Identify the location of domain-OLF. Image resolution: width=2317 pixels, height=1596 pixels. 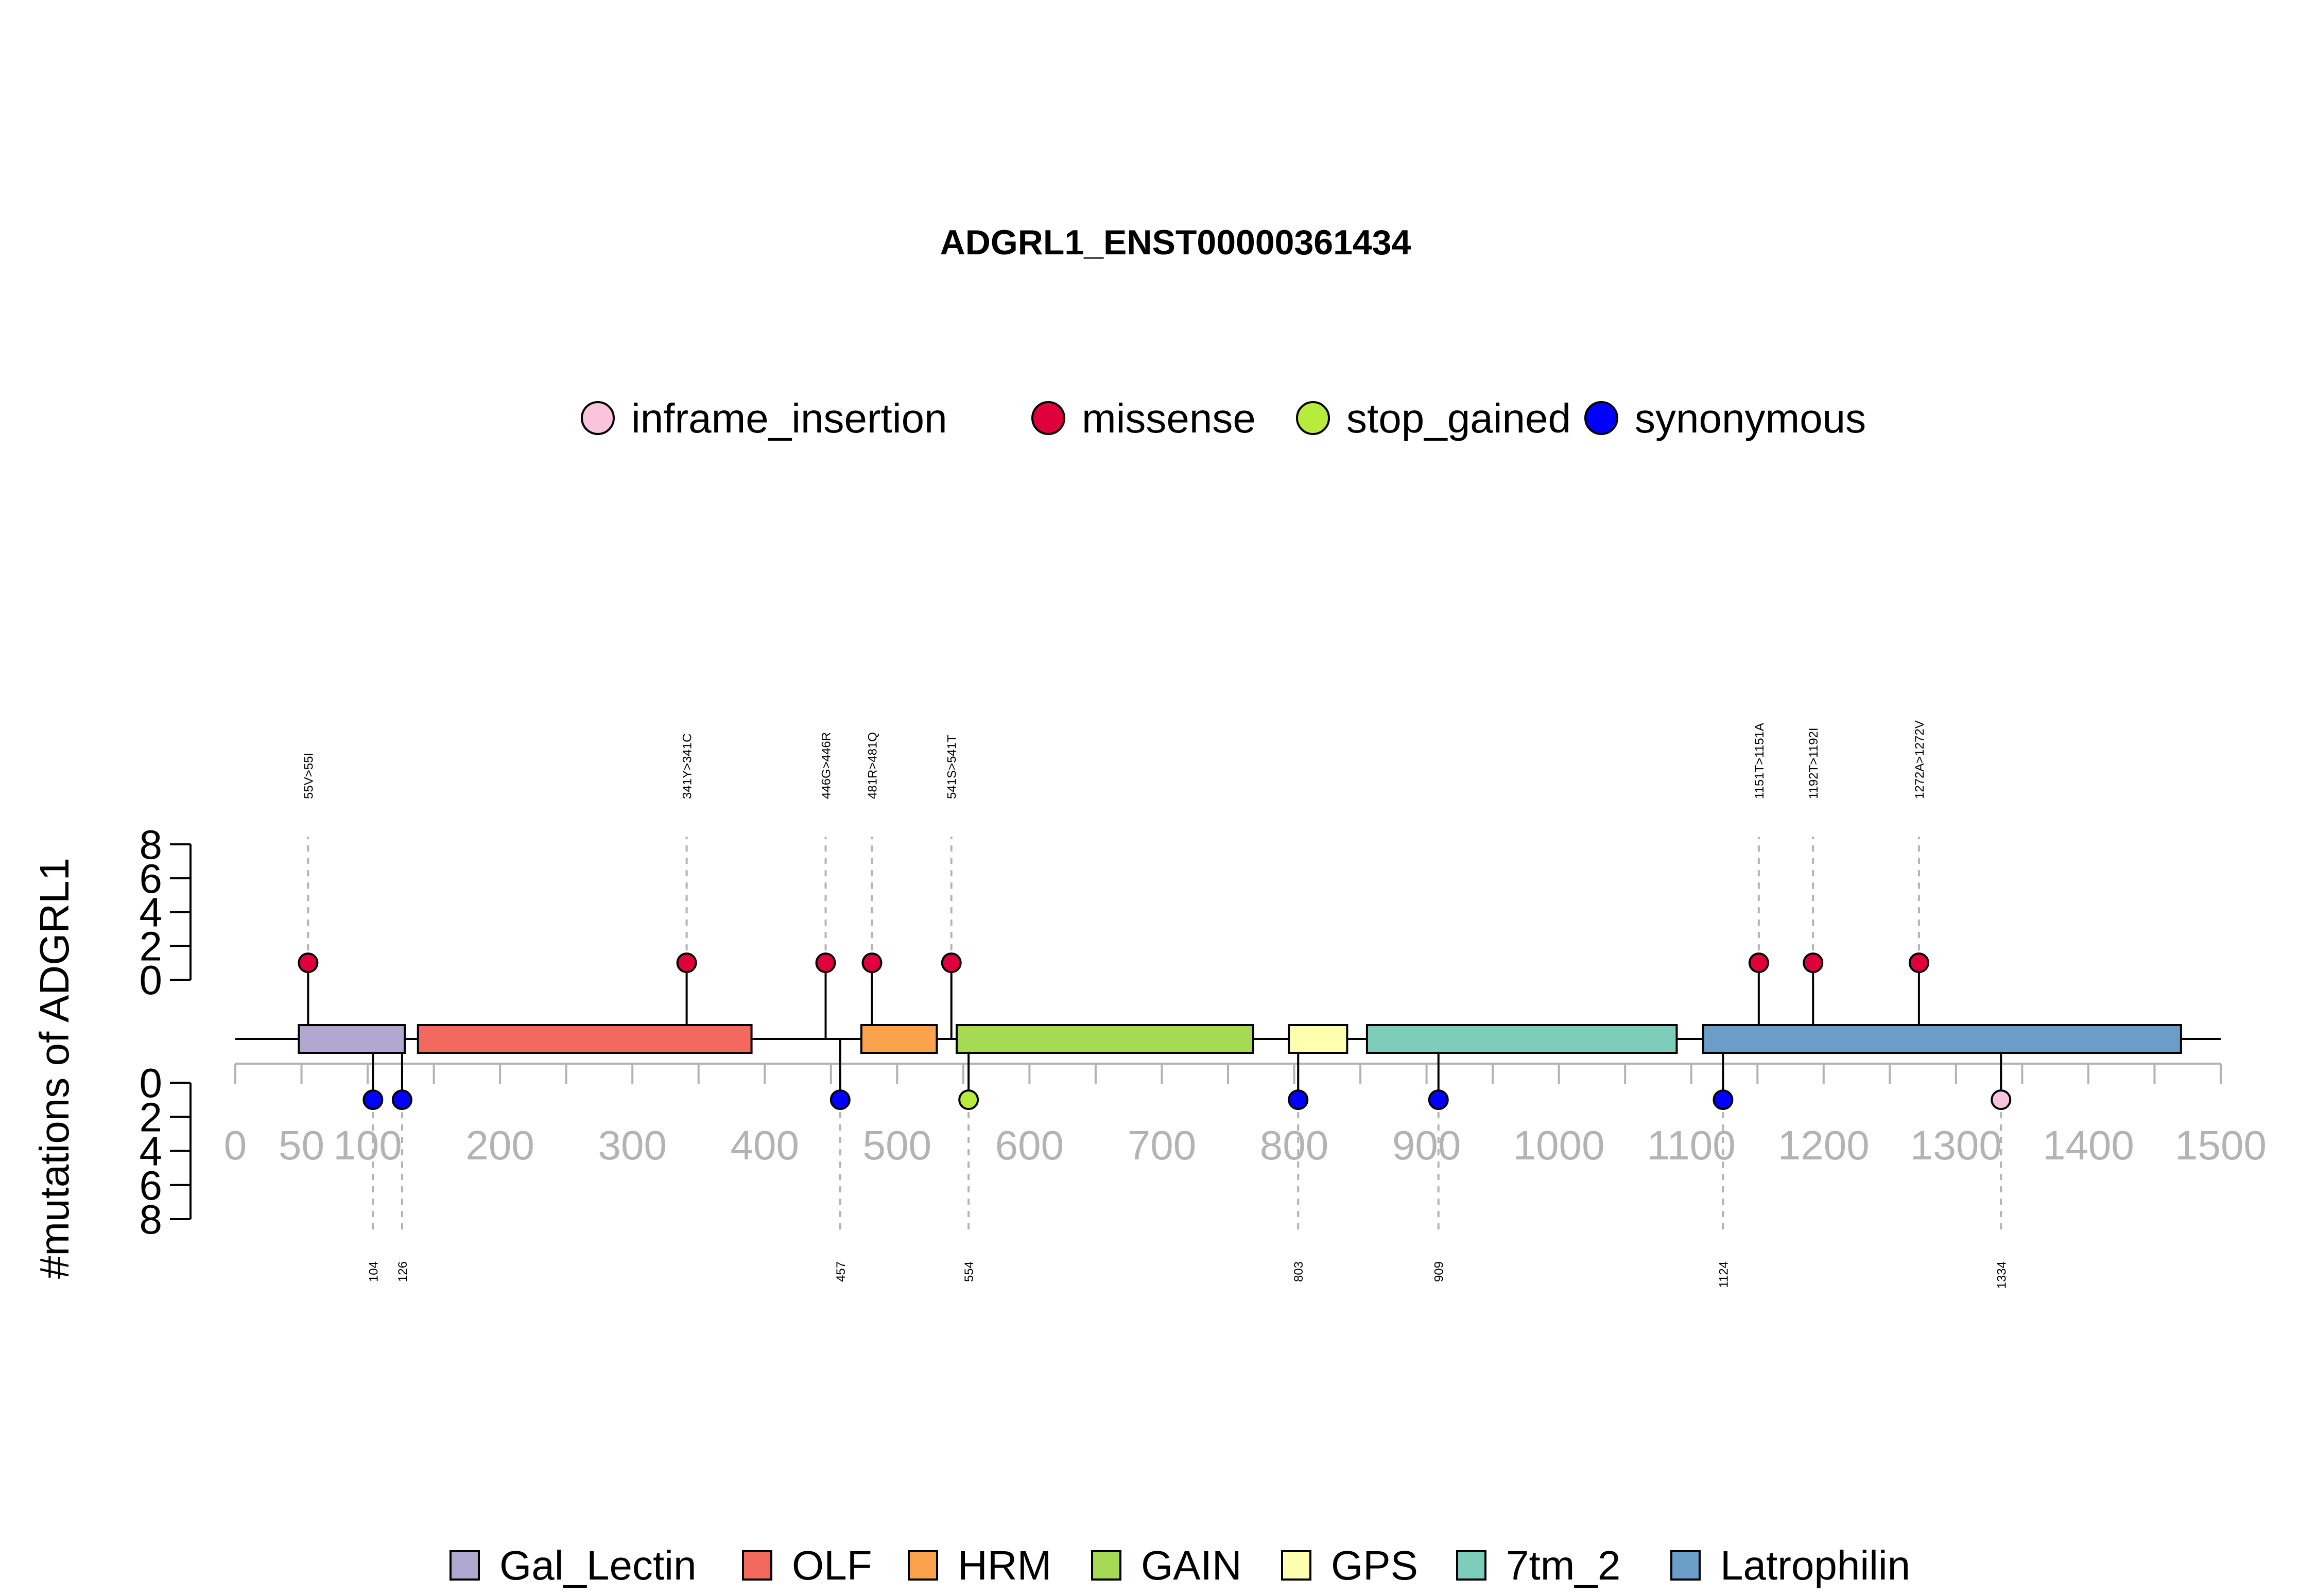
(585, 1039).